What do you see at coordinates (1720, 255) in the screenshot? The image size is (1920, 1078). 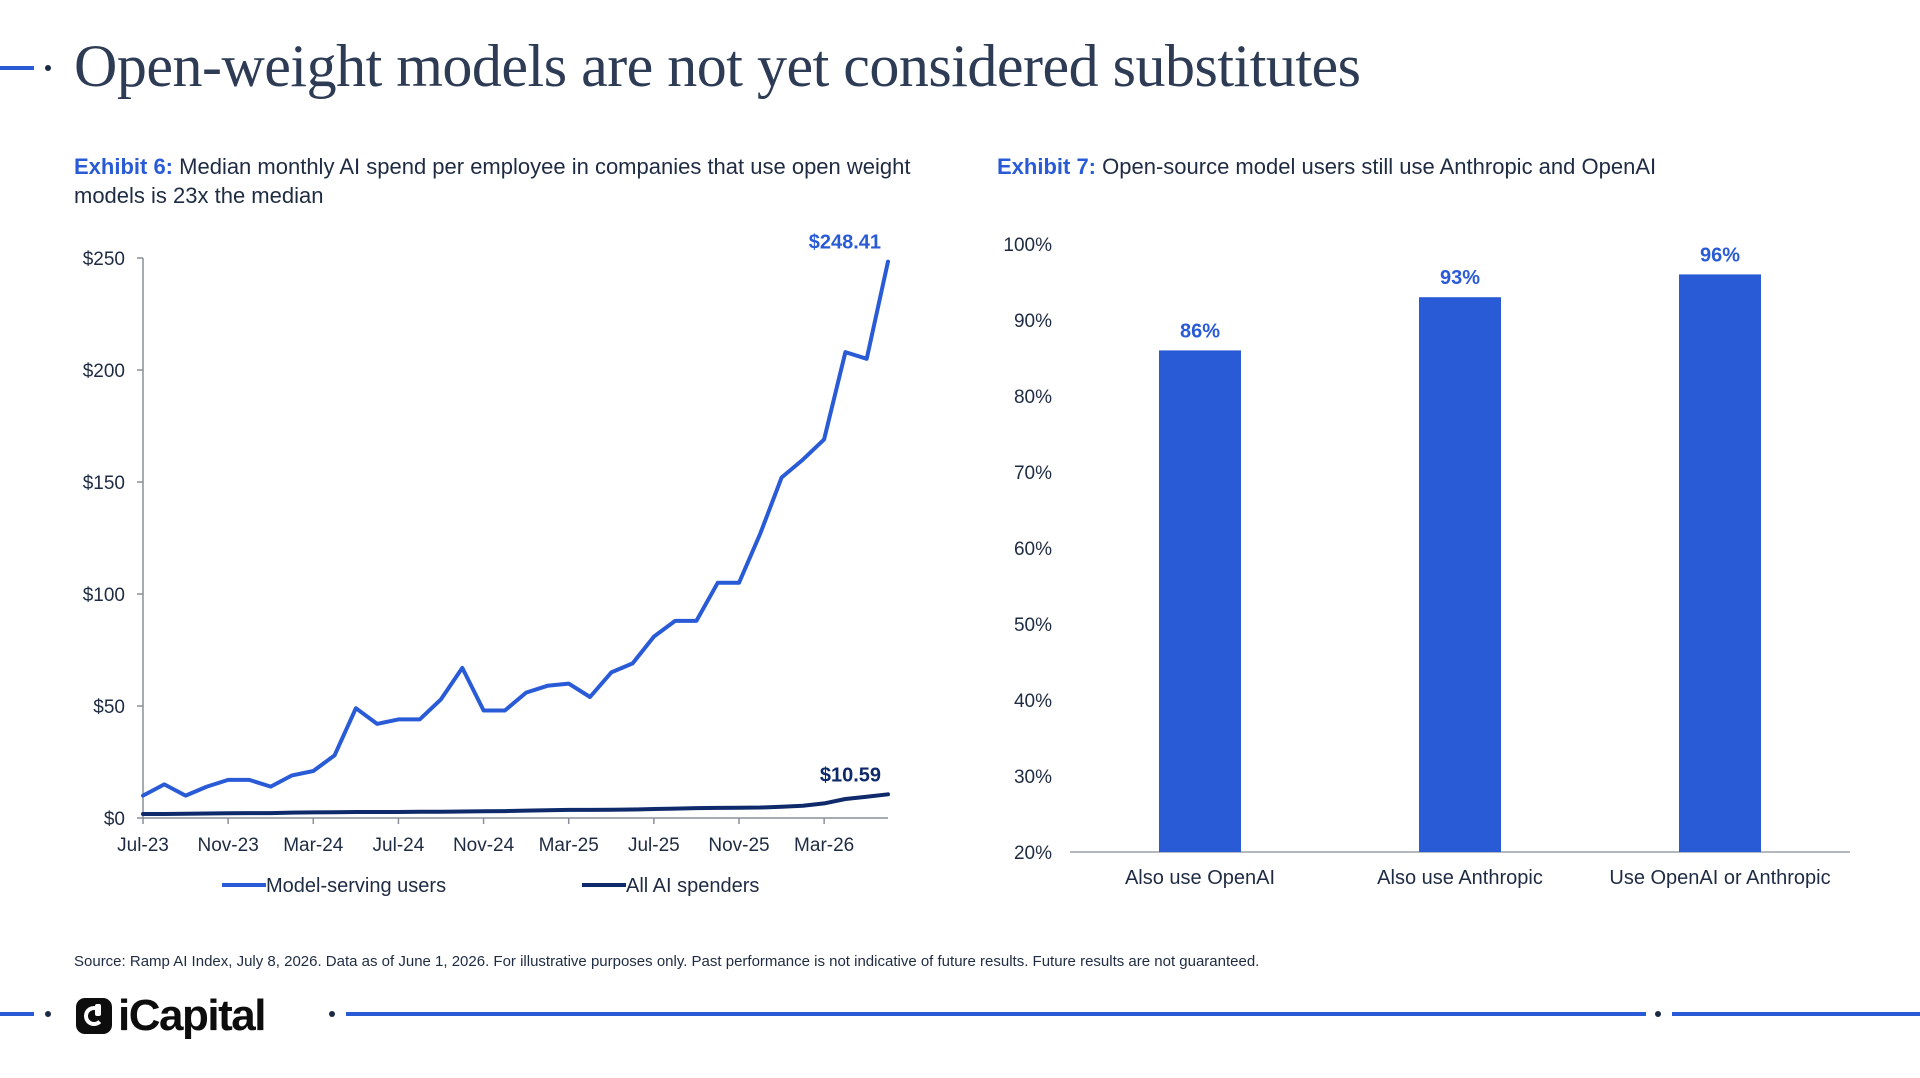 I see `bar-data-label: 96%` at bounding box center [1720, 255].